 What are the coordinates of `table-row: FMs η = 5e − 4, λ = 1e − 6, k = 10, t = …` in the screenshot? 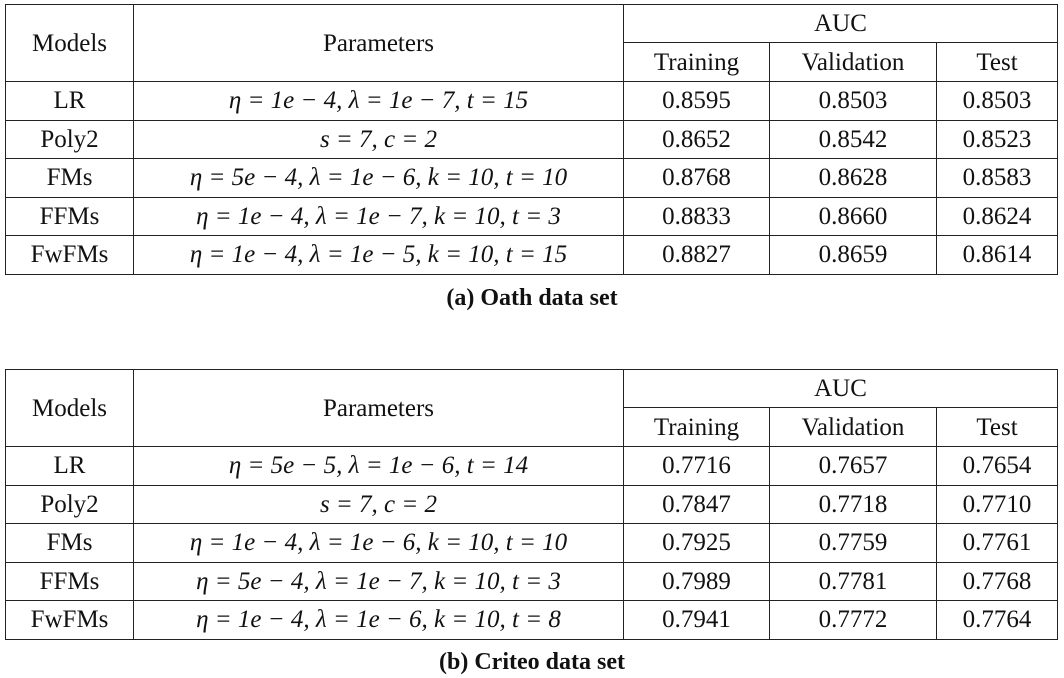 It's located at (532, 178).